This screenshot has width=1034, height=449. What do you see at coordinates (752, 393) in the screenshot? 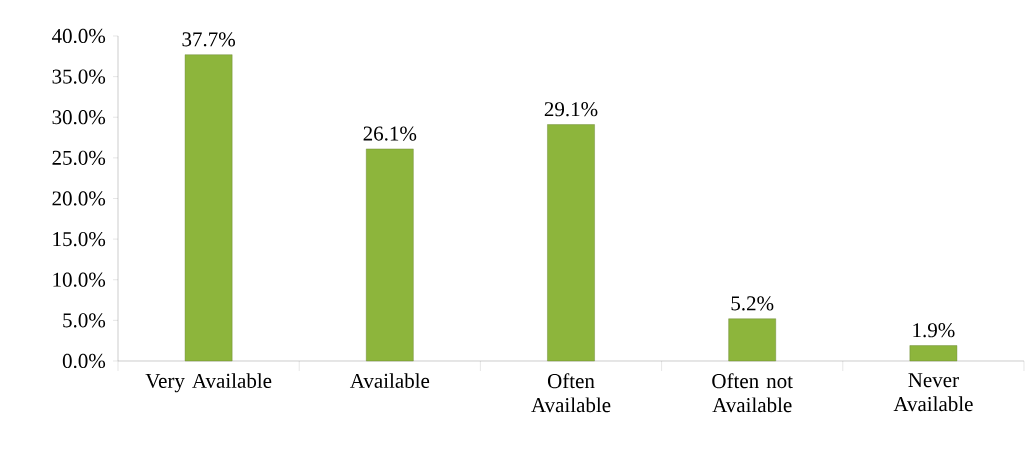
I see `x-tick-label: Often not Available` at bounding box center [752, 393].